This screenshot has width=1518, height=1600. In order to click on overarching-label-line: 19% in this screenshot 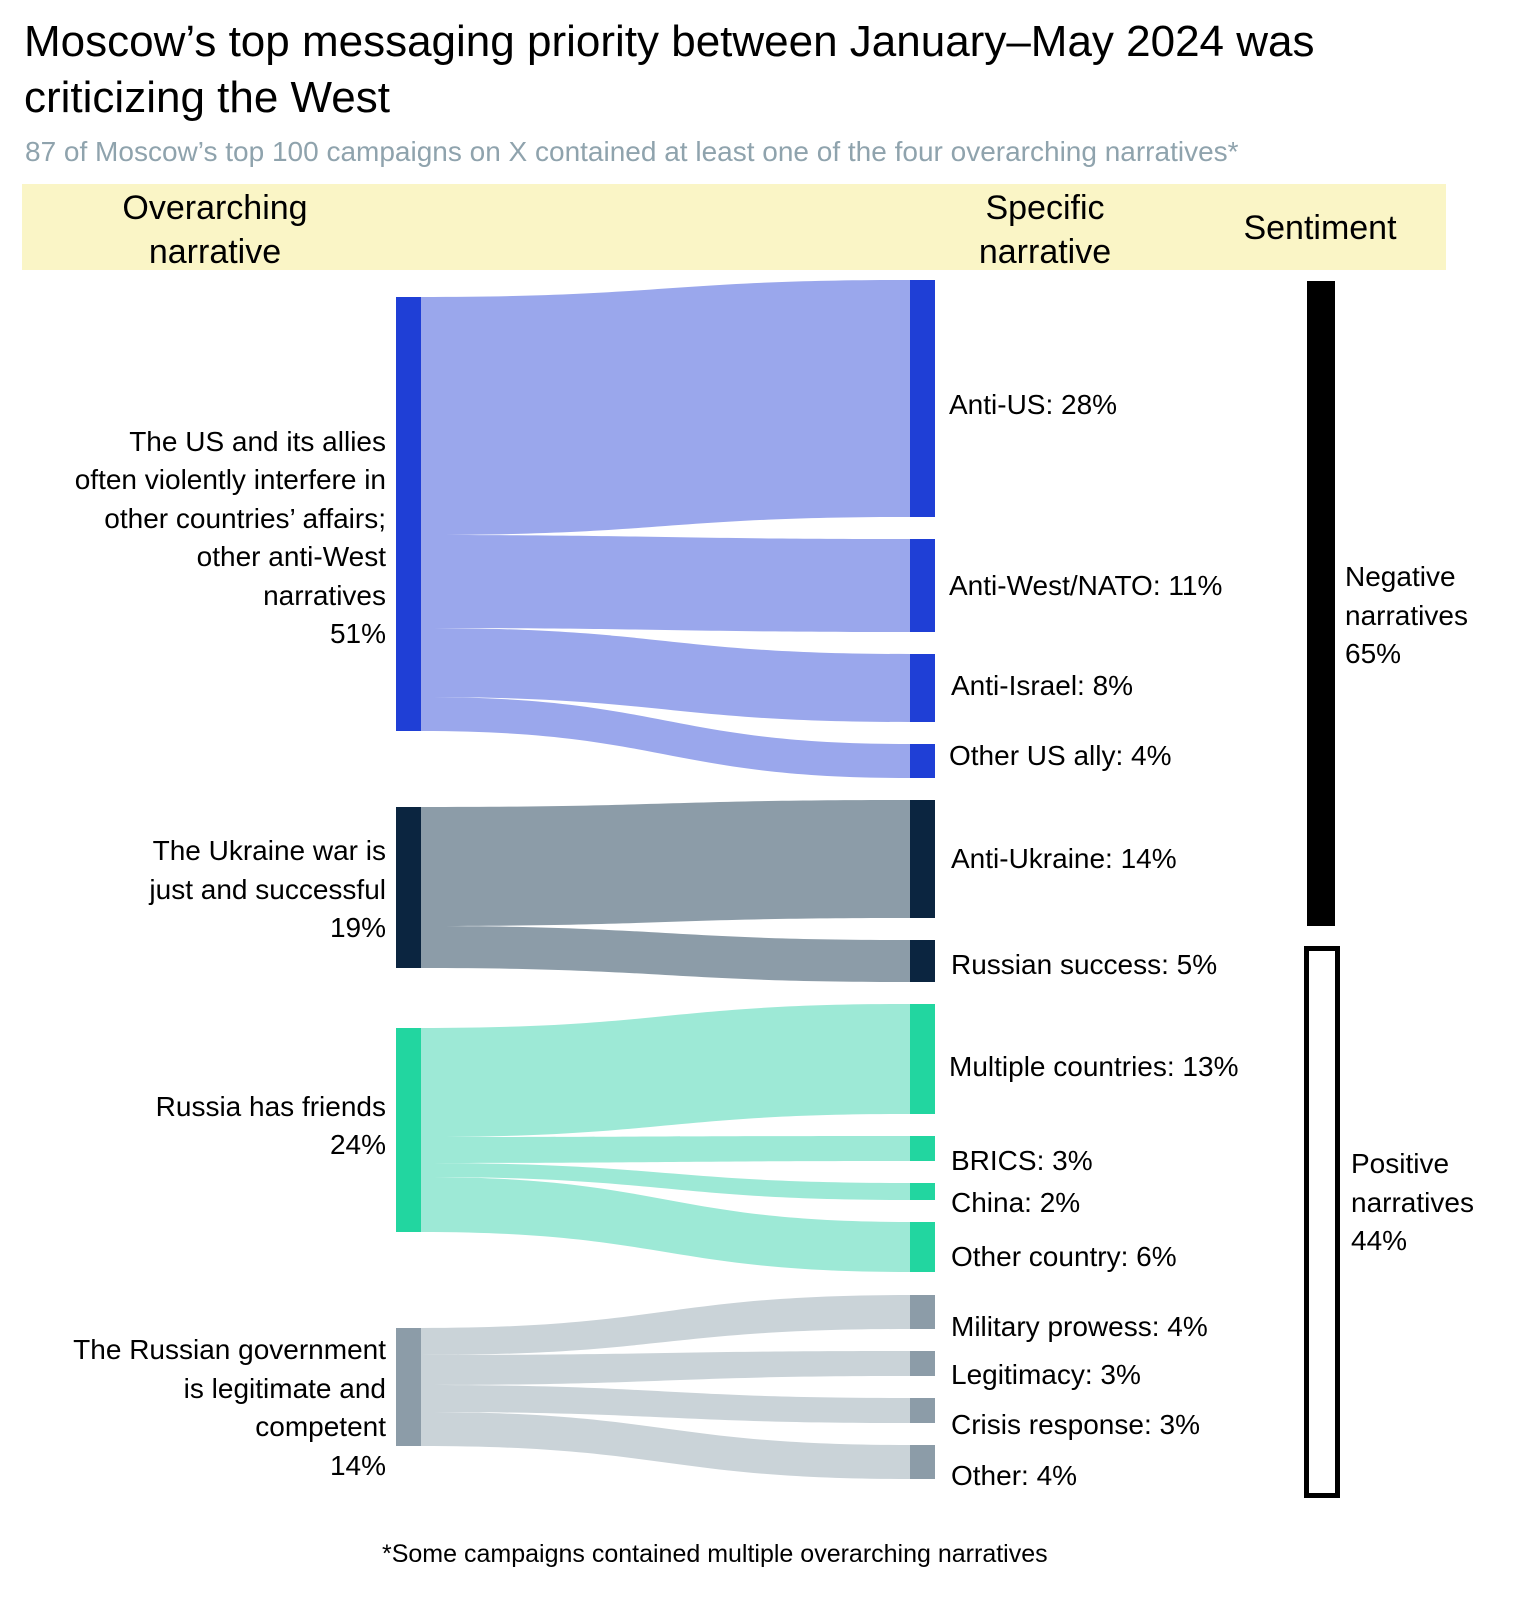, I will do `click(357, 928)`.